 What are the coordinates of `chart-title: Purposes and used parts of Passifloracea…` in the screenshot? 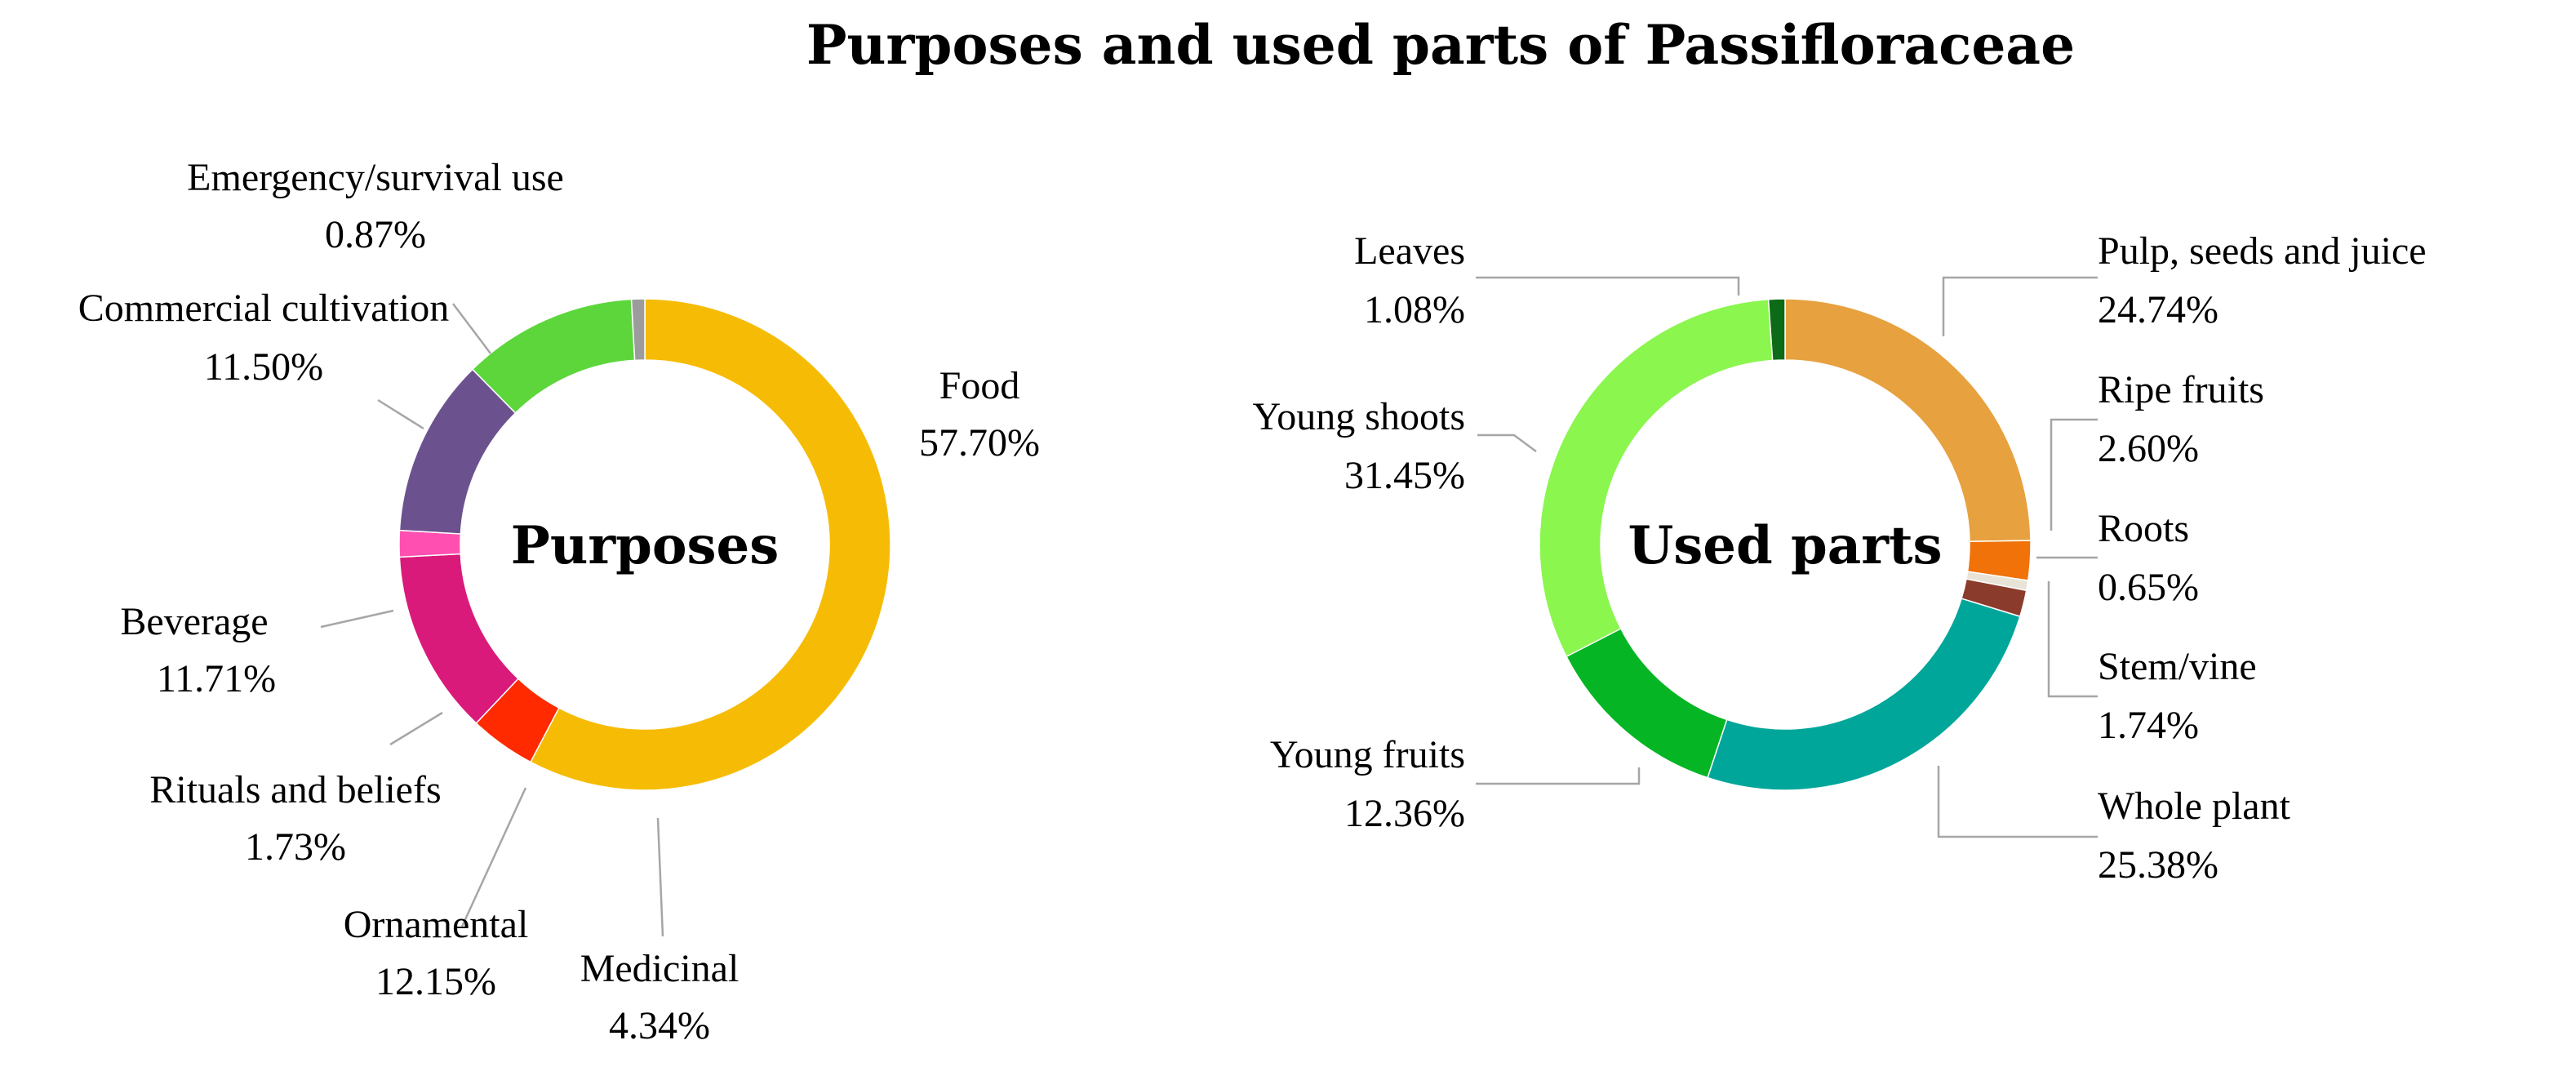 It's located at (1440, 45).